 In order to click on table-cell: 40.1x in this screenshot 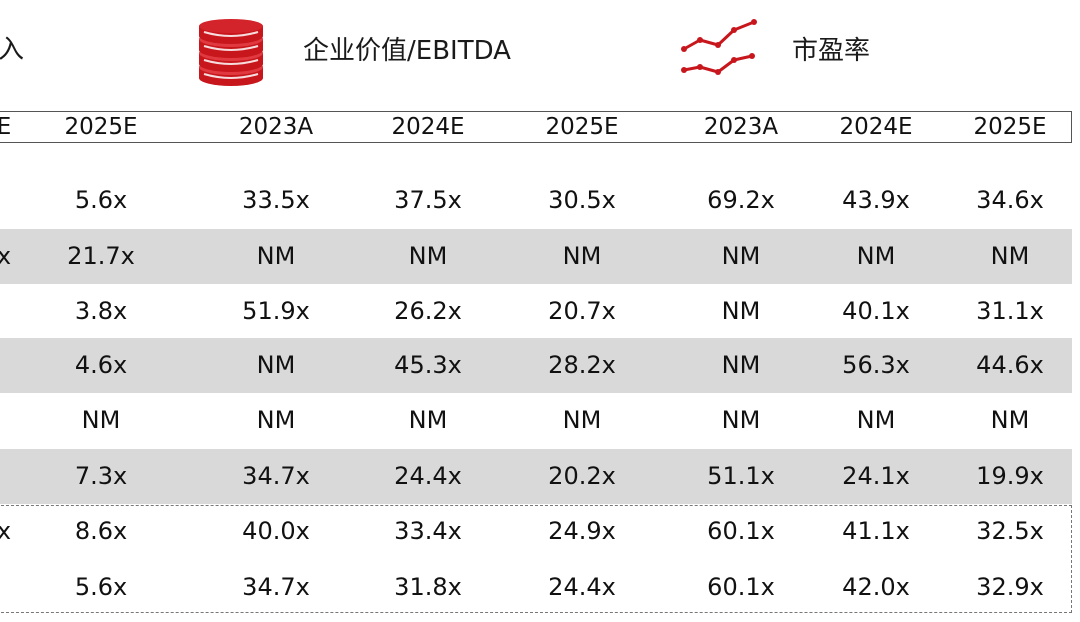, I will do `click(876, 311)`.